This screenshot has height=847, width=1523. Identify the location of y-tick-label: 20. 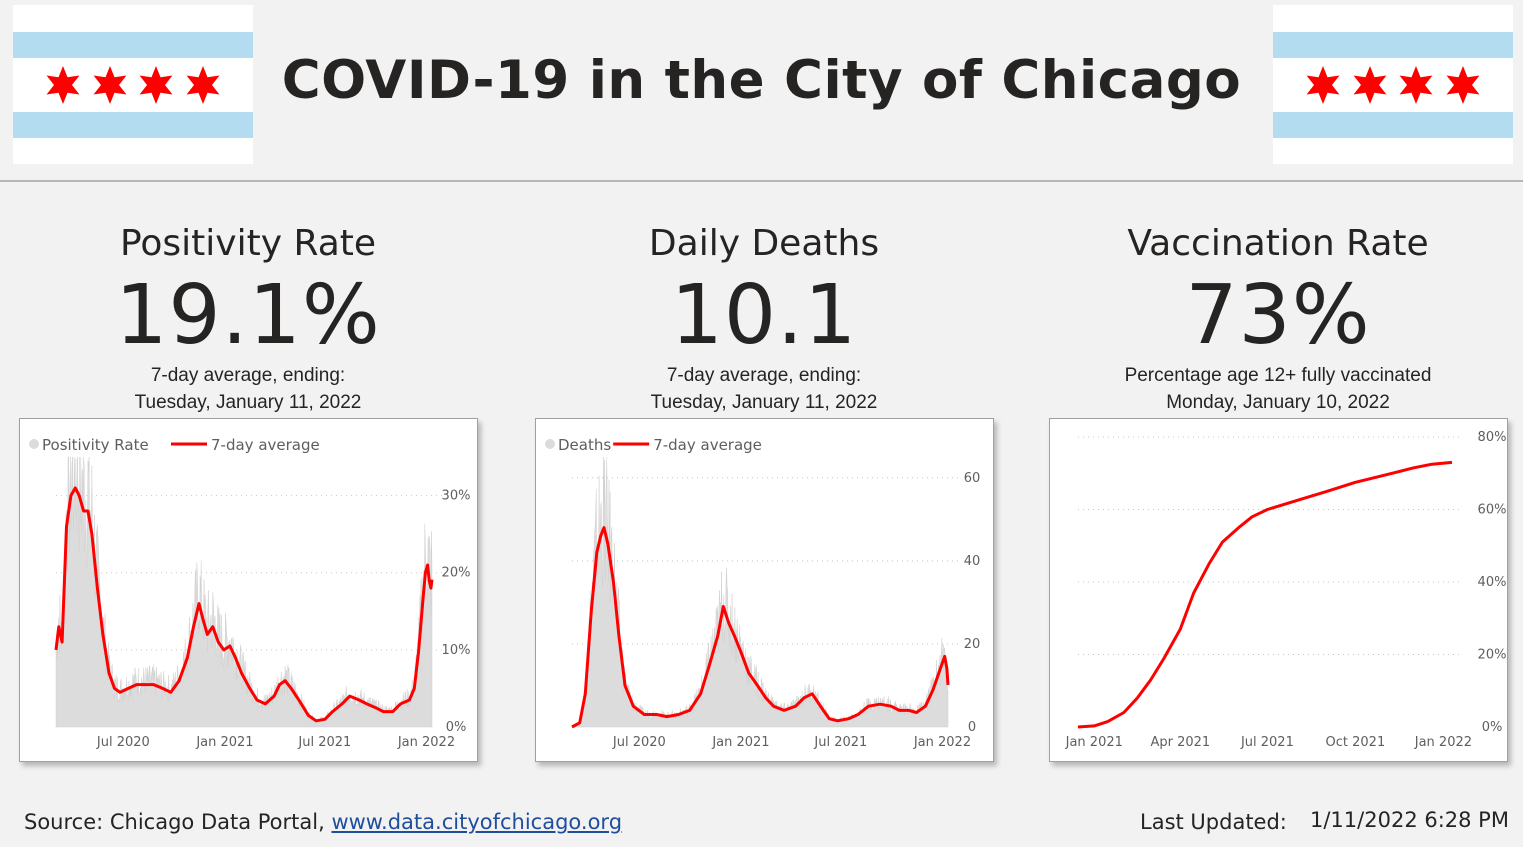
(972, 644).